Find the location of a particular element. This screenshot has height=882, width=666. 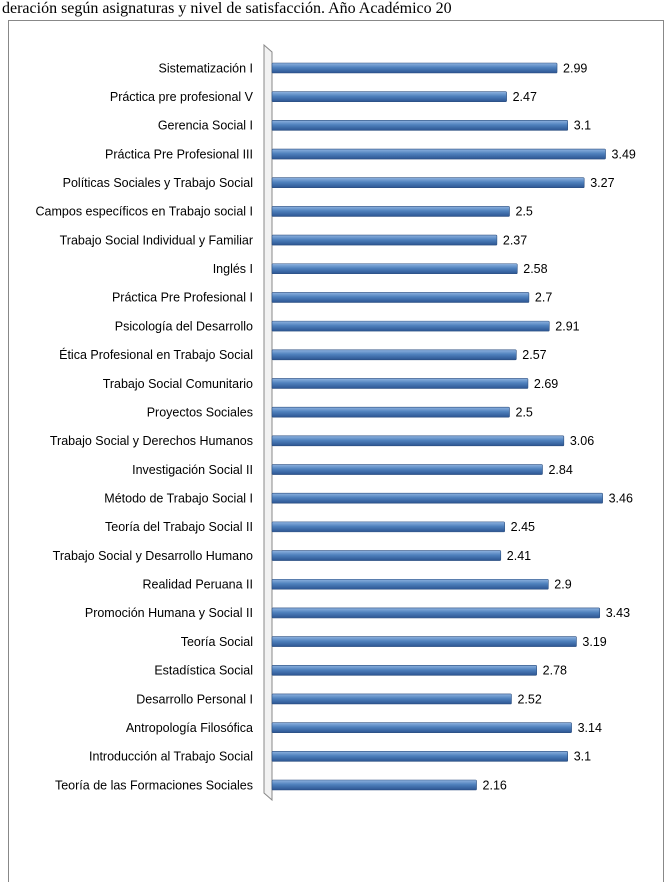

category-label: Trabajo Social y Desarrollo Humano is located at coordinates (153, 556).